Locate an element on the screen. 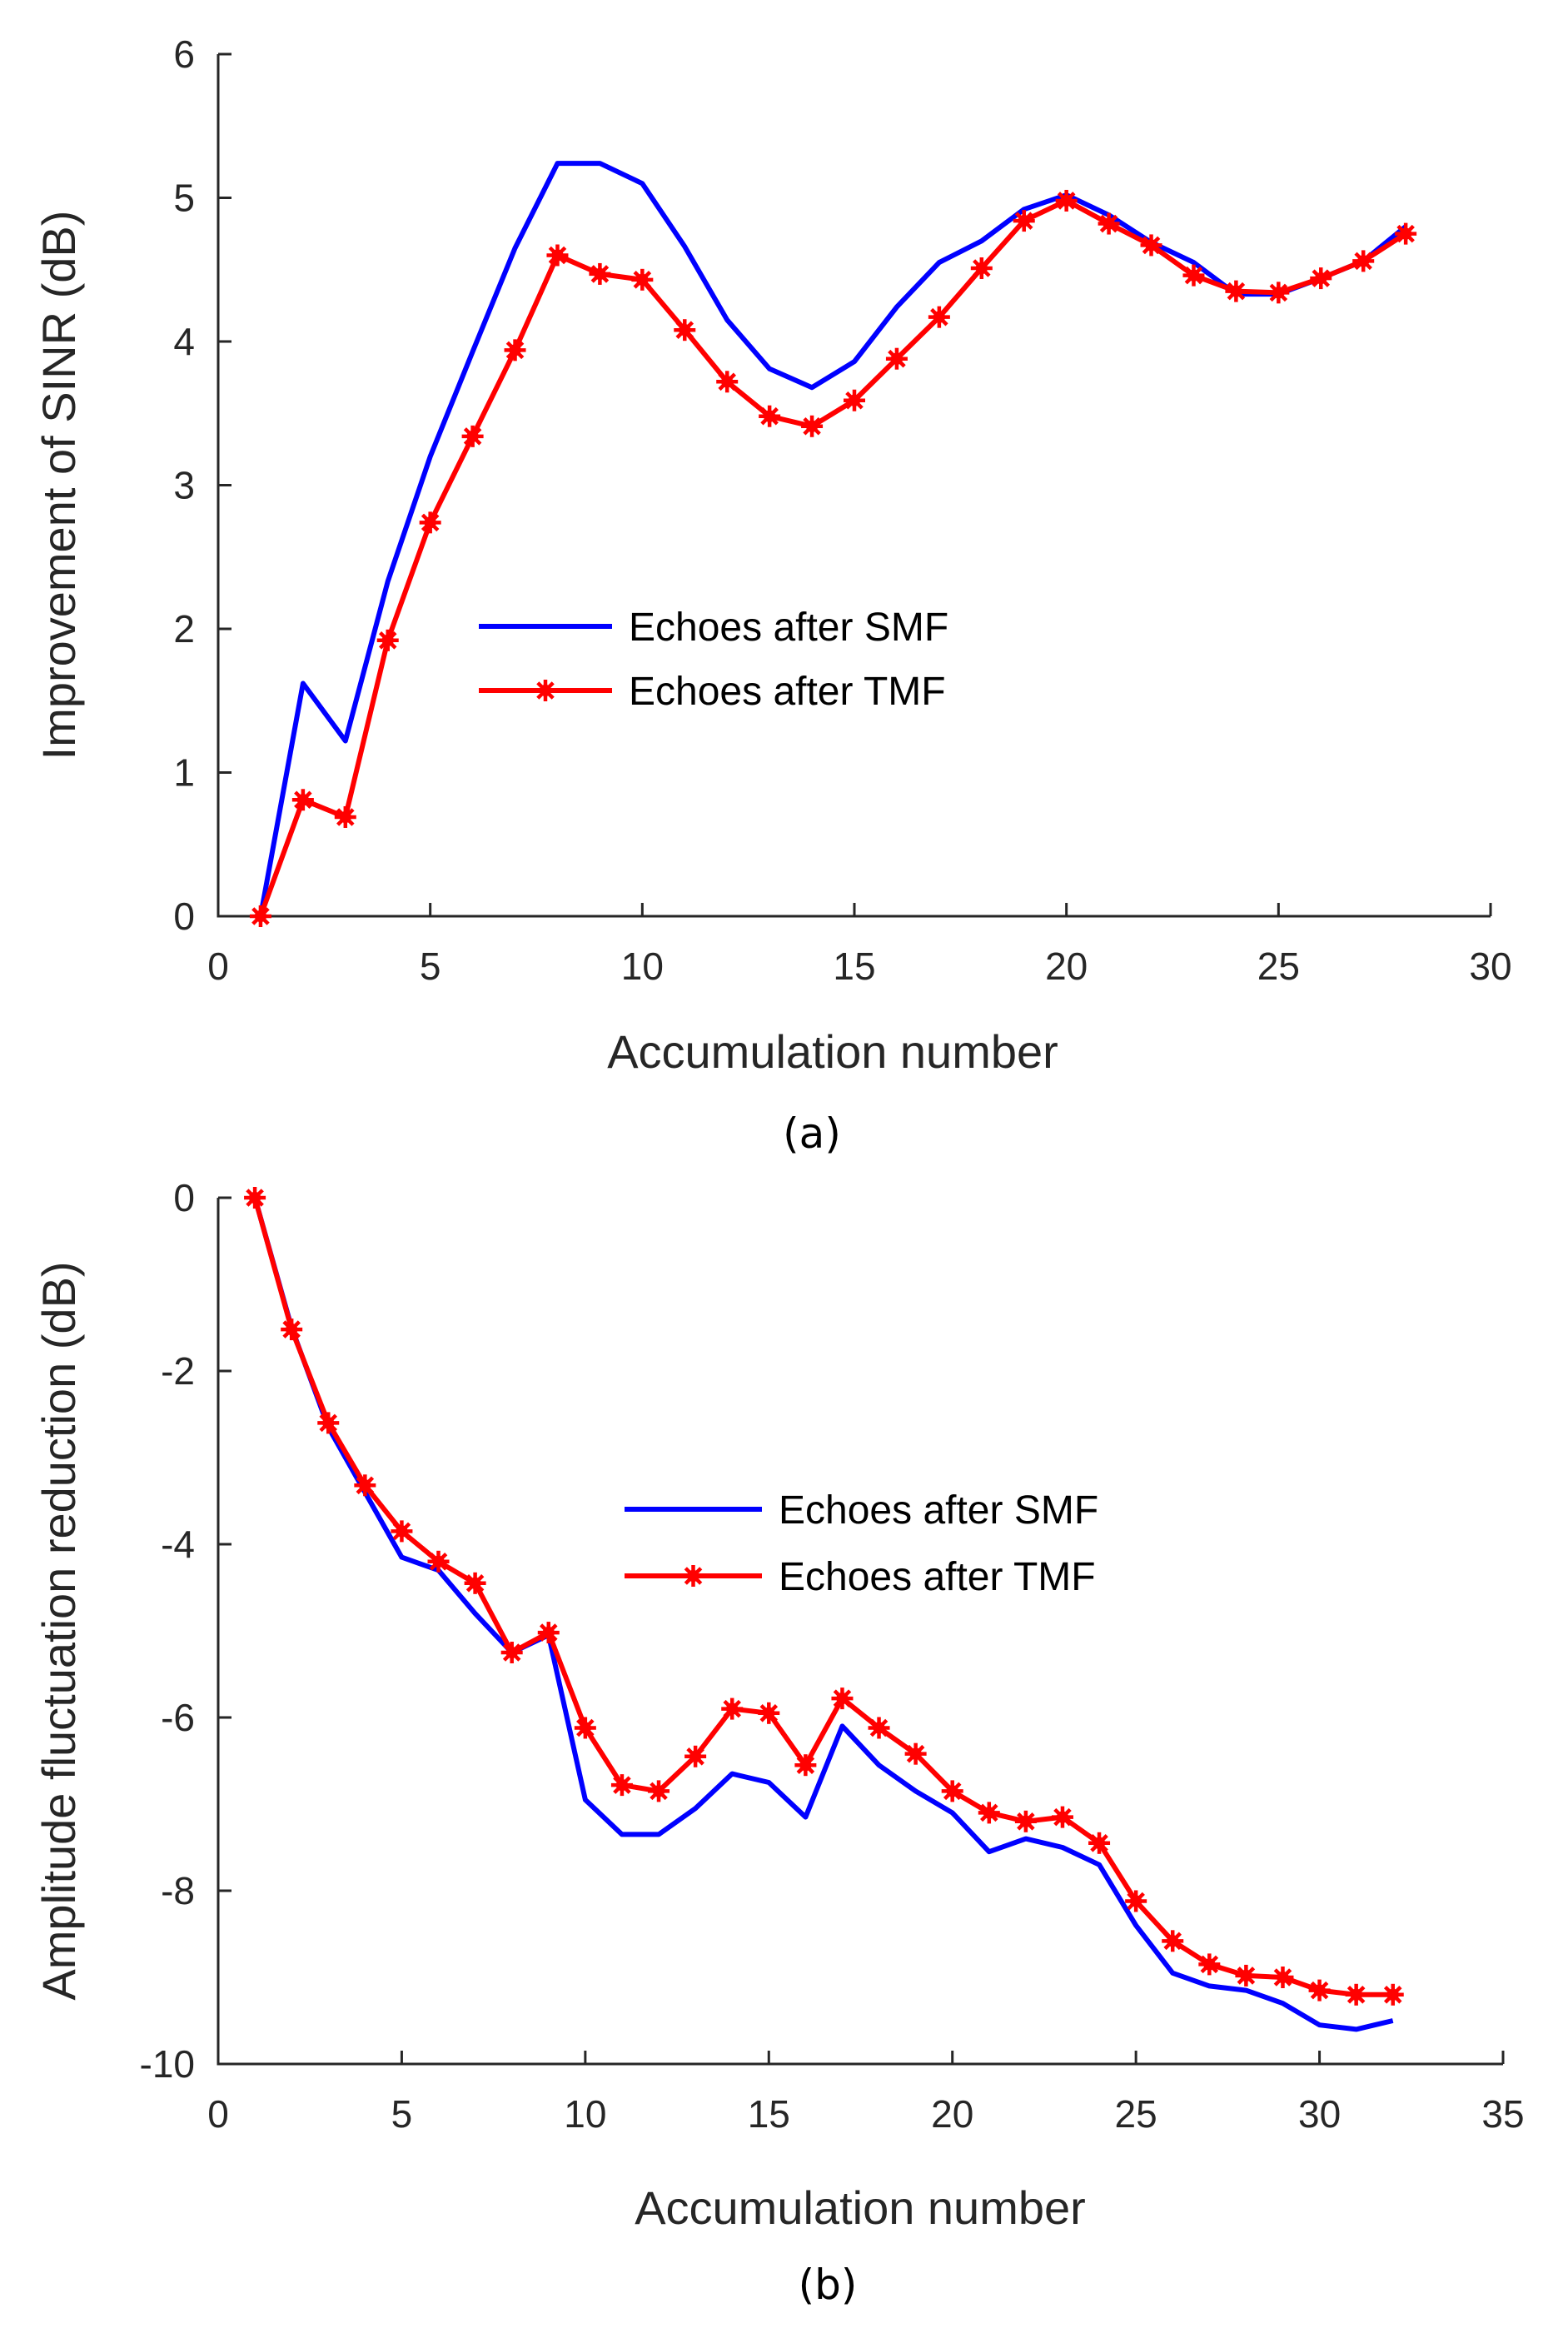  y-tick-label: -6 is located at coordinates (178, 1718).